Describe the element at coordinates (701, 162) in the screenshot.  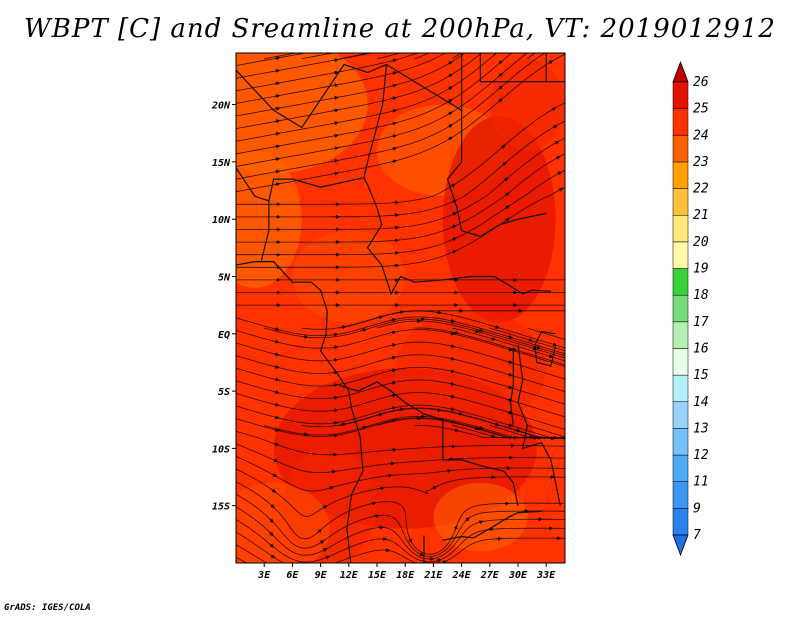
I see `colorbar-label: 23` at that location.